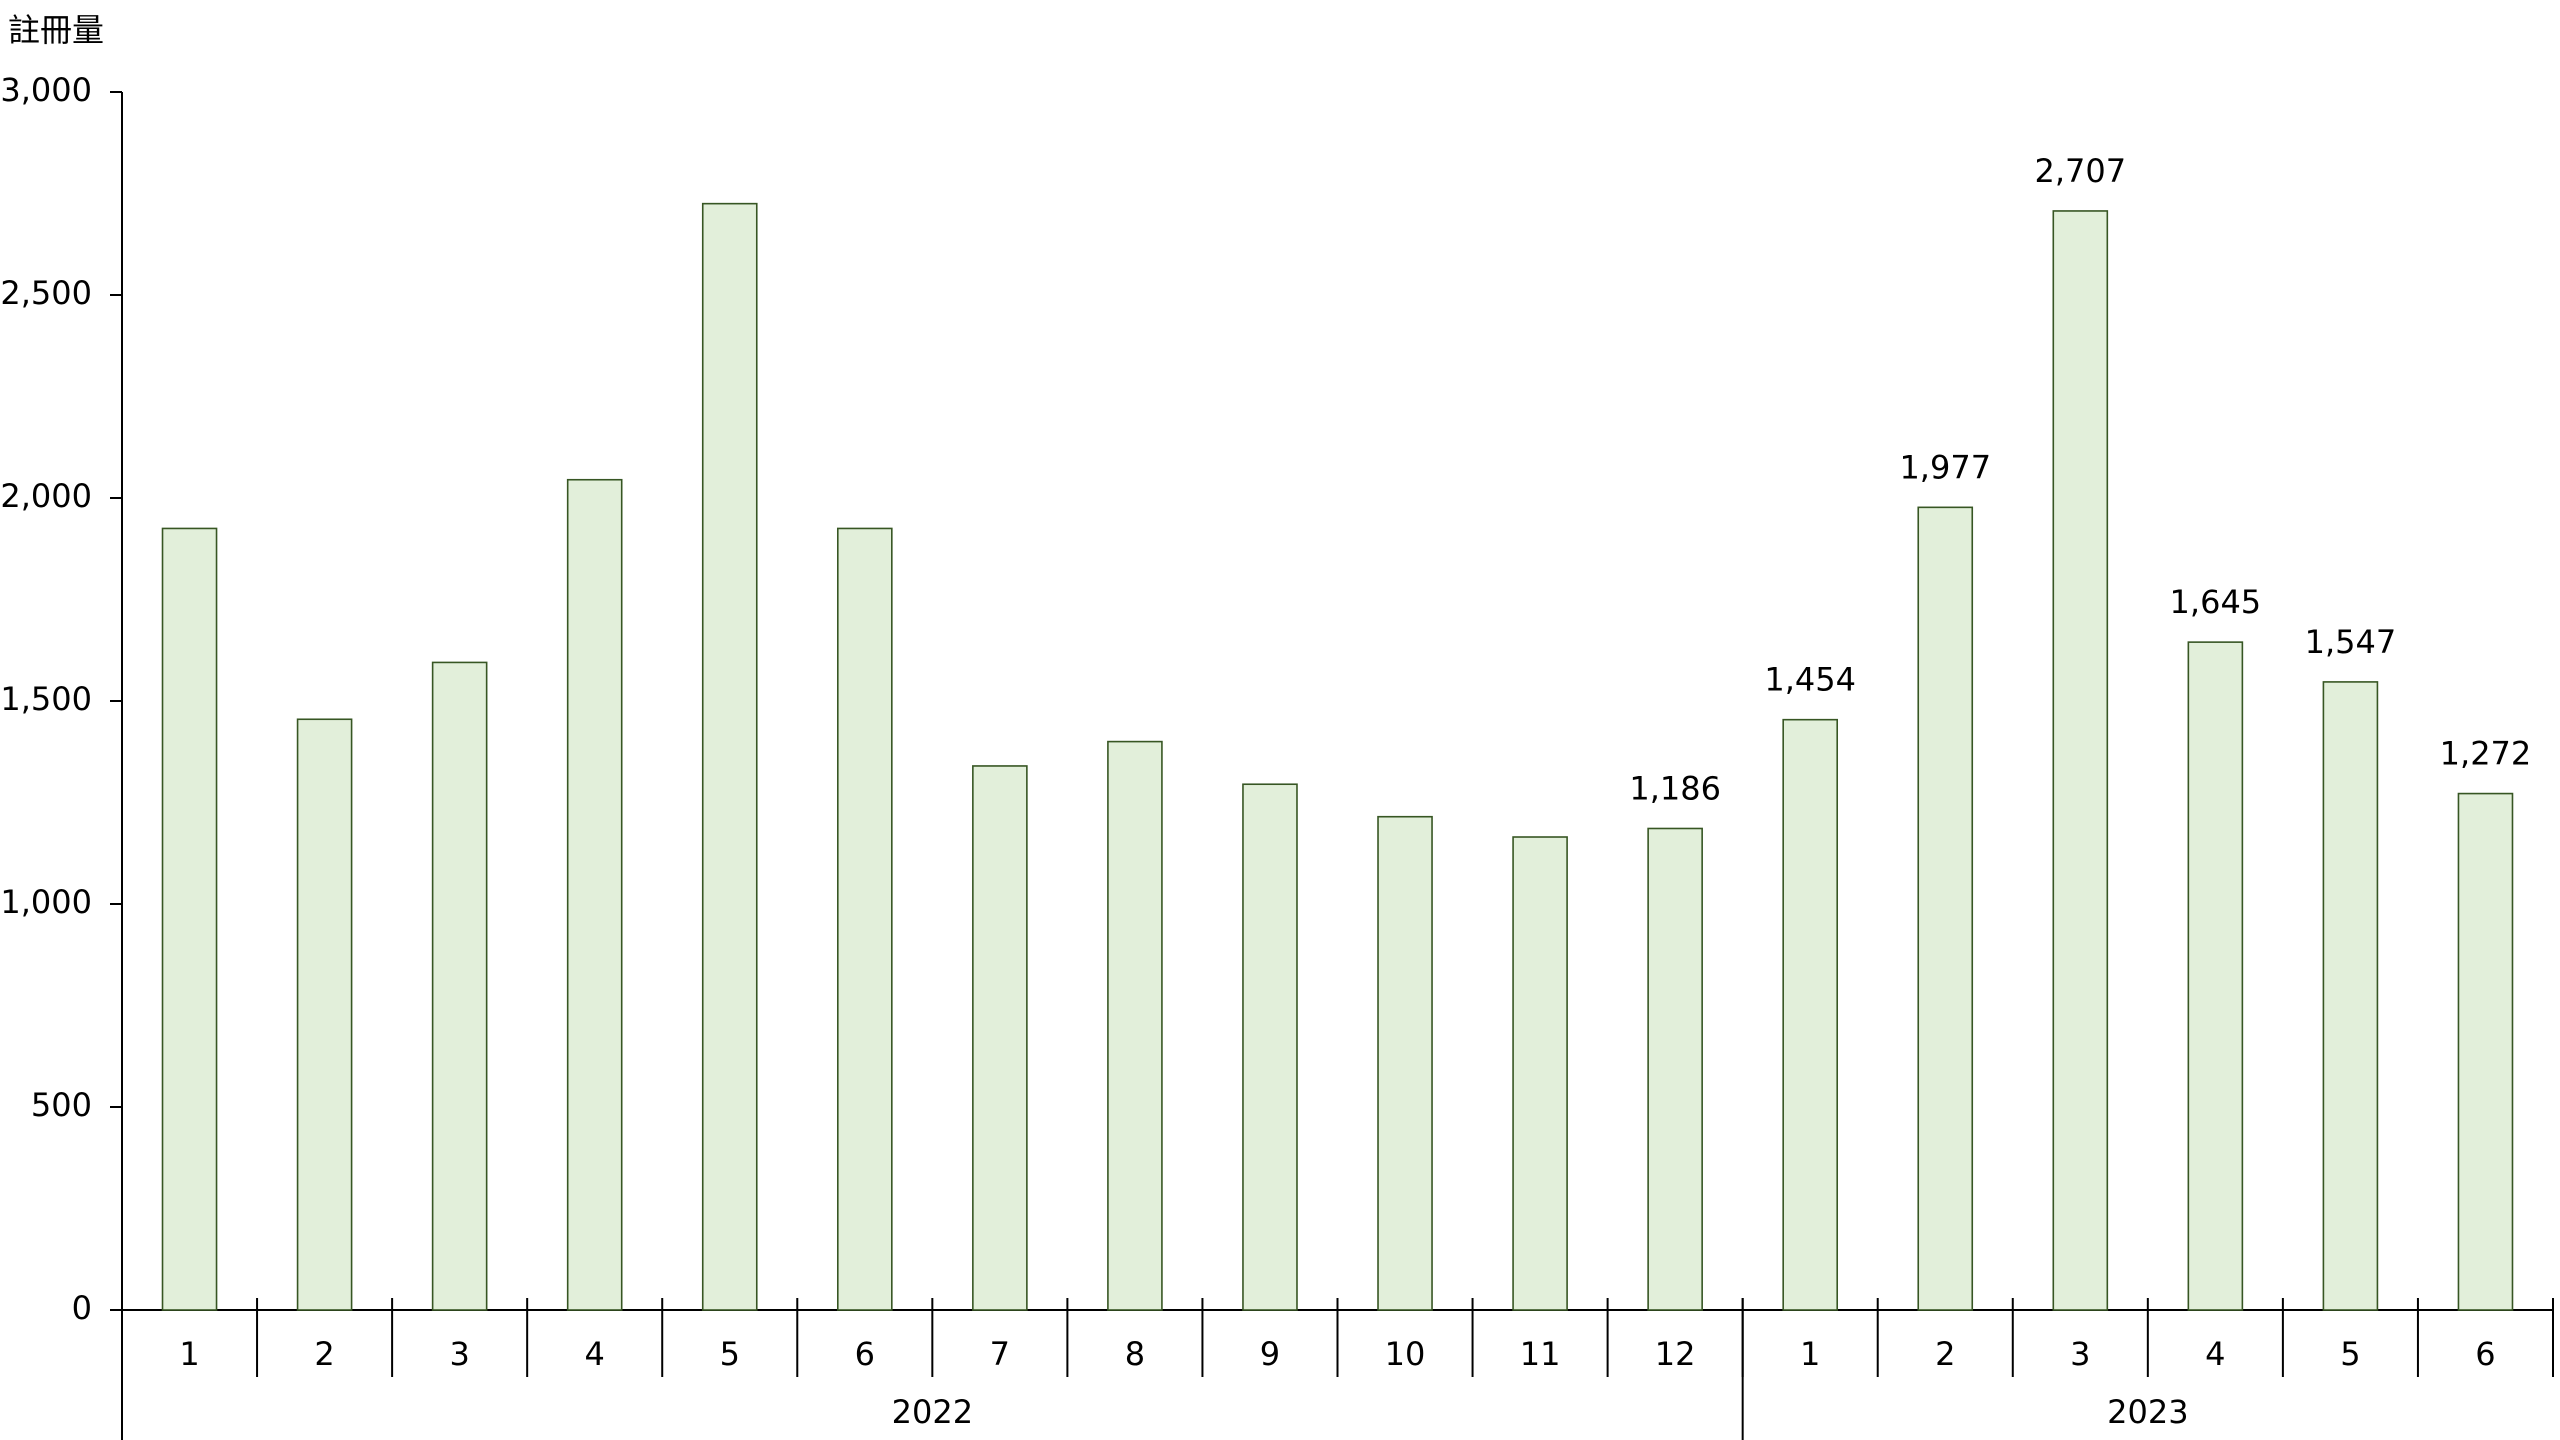 The height and width of the screenshot is (1440, 2560). What do you see at coordinates (61, 1105) in the screenshot?
I see `y-tick-label: 500` at bounding box center [61, 1105].